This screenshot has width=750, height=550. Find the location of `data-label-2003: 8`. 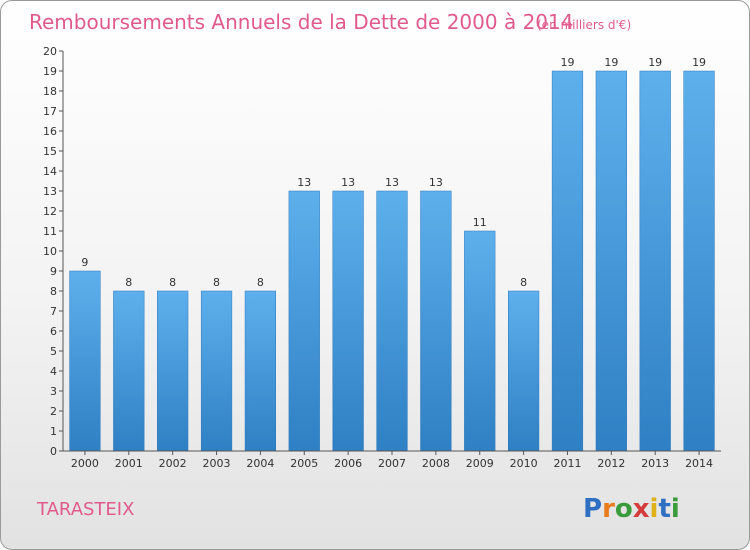

data-label-2003: 8 is located at coordinates (216, 282).